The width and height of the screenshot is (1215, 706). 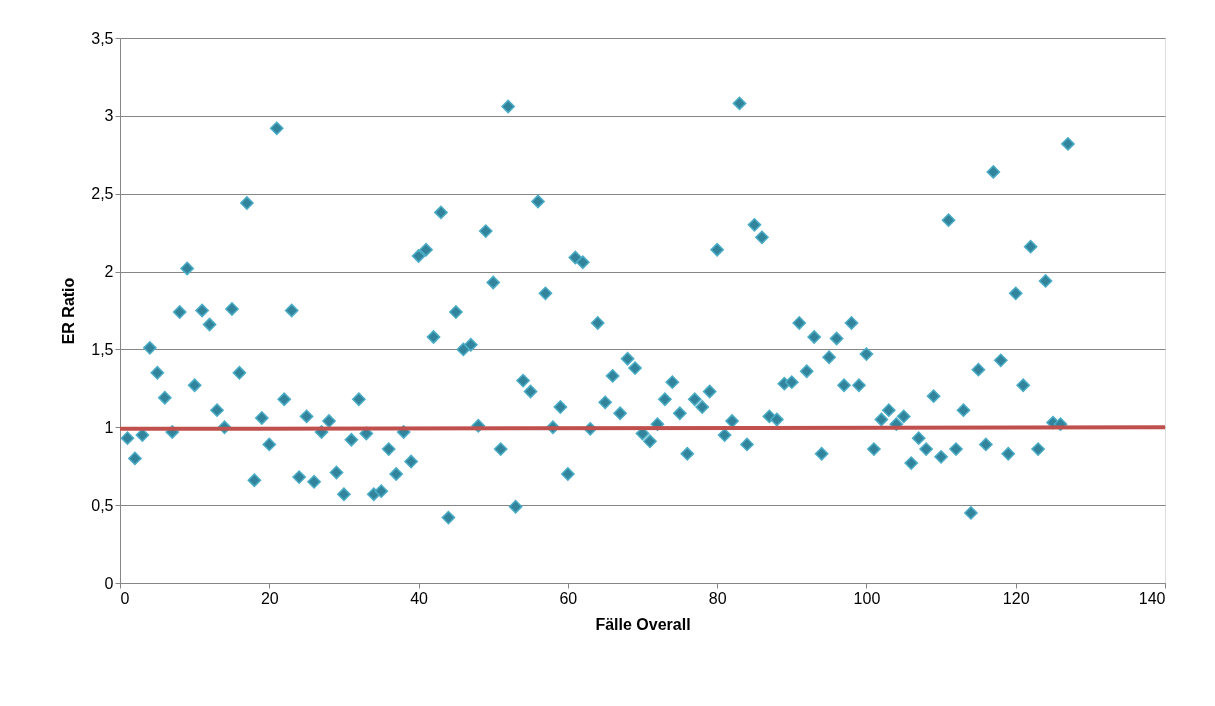 What do you see at coordinates (419, 598) in the screenshot?
I see `x-tick-label: 40` at bounding box center [419, 598].